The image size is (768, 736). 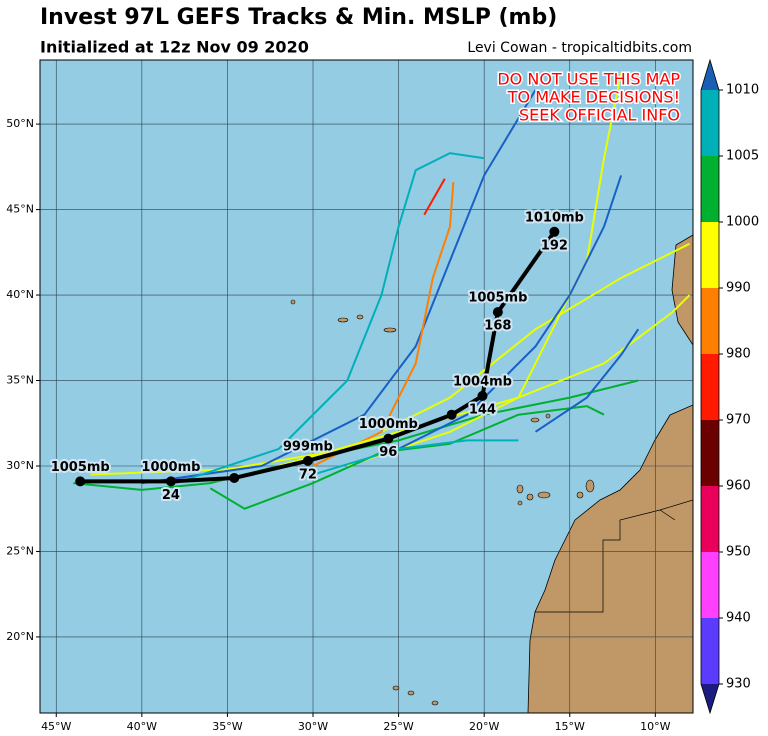 I want to click on colorbar-label: 940, so click(x=738, y=618).